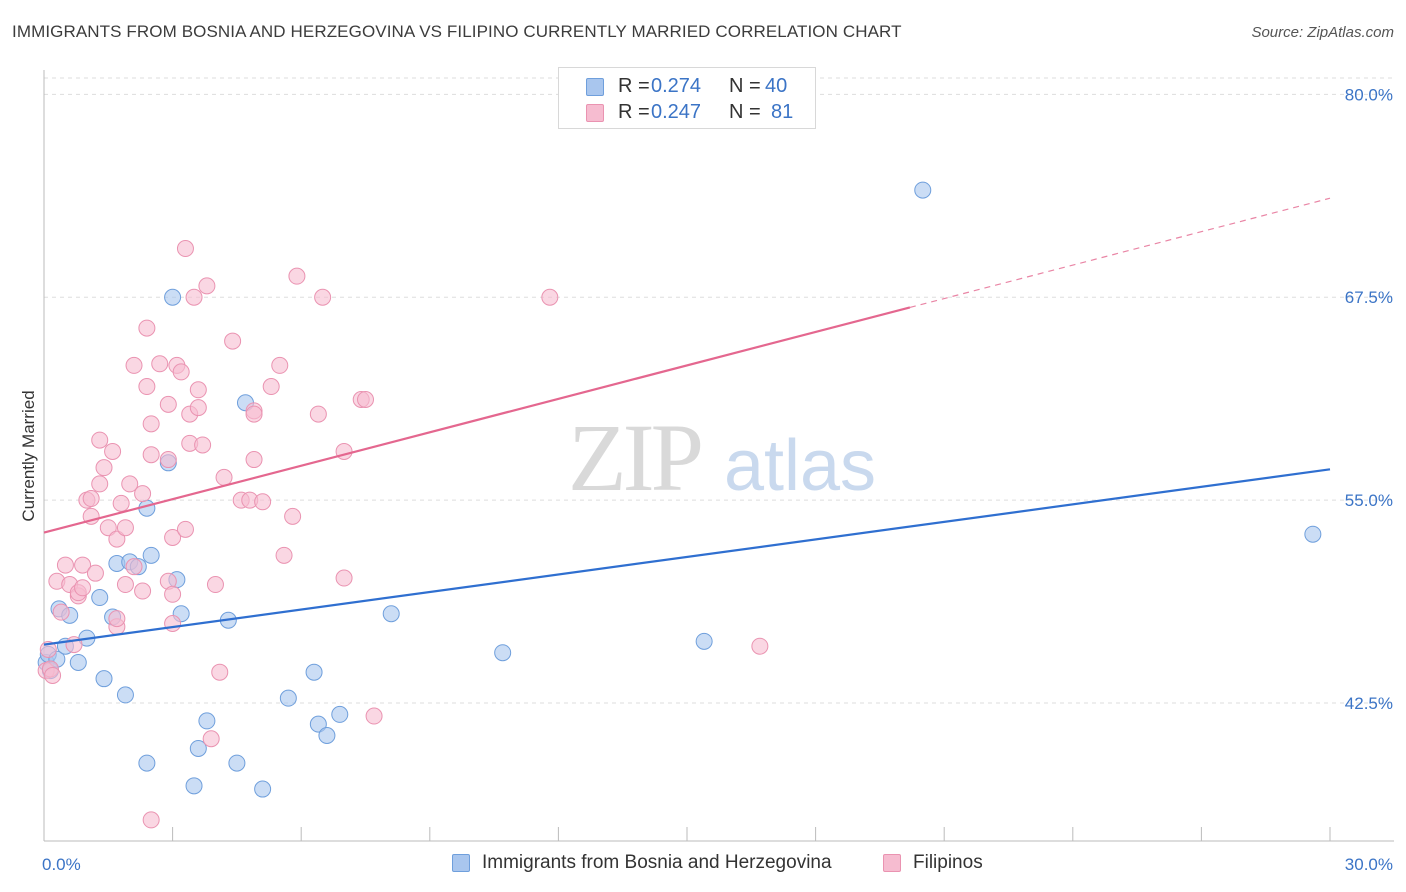 Image resolution: width=1406 pixels, height=892 pixels. Describe the element at coordinates (800, 466) in the screenshot. I see `watermark-atlas: atlas` at that location.